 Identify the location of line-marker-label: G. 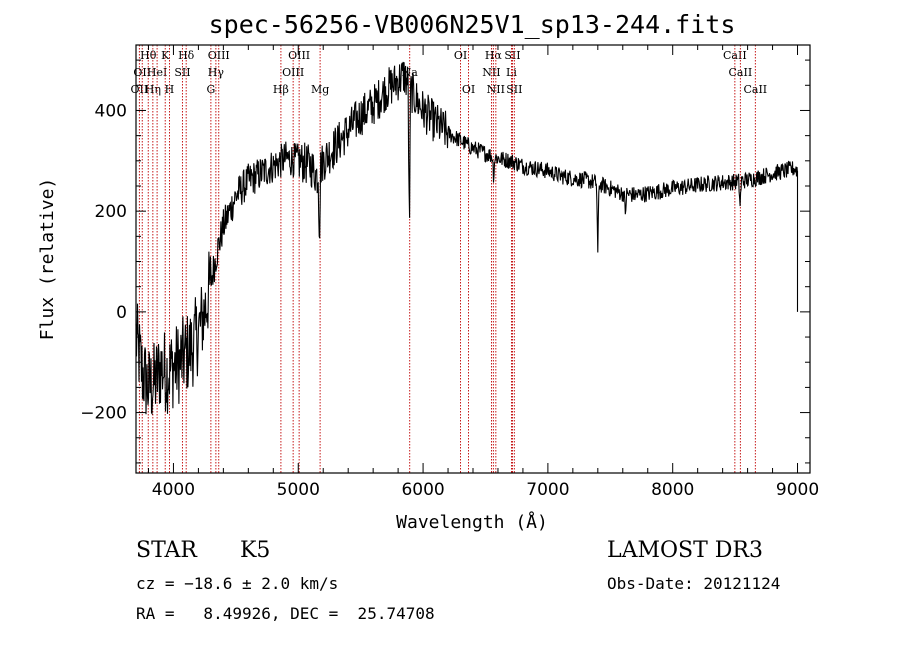
(210, 89).